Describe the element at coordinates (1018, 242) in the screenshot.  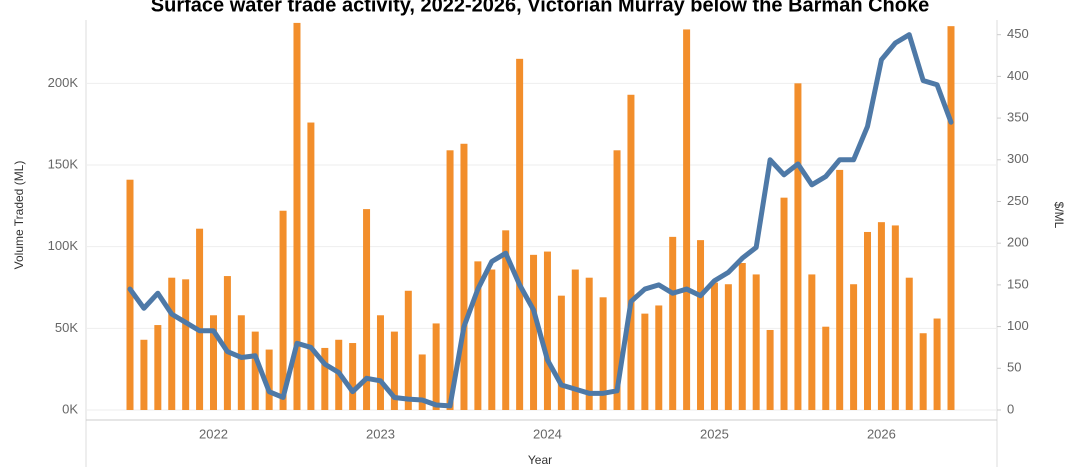
I see `y2-tick-label: 200` at that location.